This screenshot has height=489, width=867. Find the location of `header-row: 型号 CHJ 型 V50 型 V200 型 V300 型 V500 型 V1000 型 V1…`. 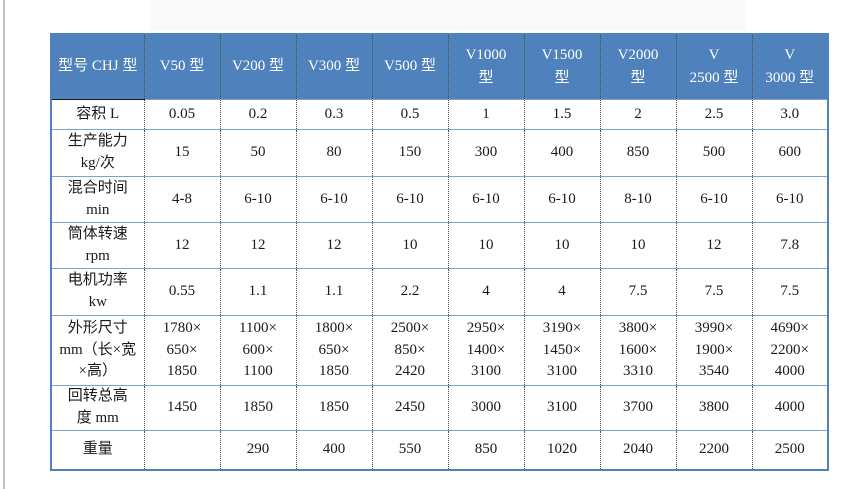

header-row: 型号 CHJ 型 V50 型 V200 型 V300 型 V500 型 V1000 型 V1… is located at coordinates (439, 67).